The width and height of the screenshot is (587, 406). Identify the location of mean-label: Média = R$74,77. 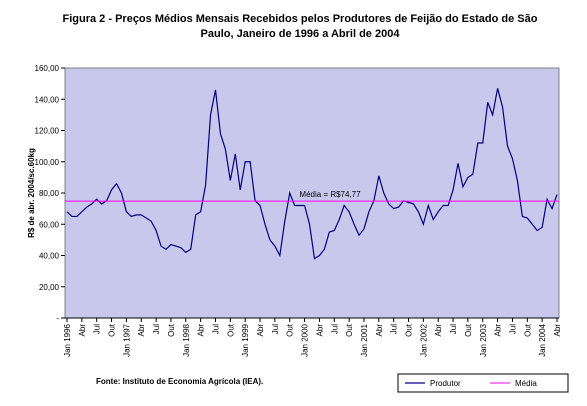
(330, 194).